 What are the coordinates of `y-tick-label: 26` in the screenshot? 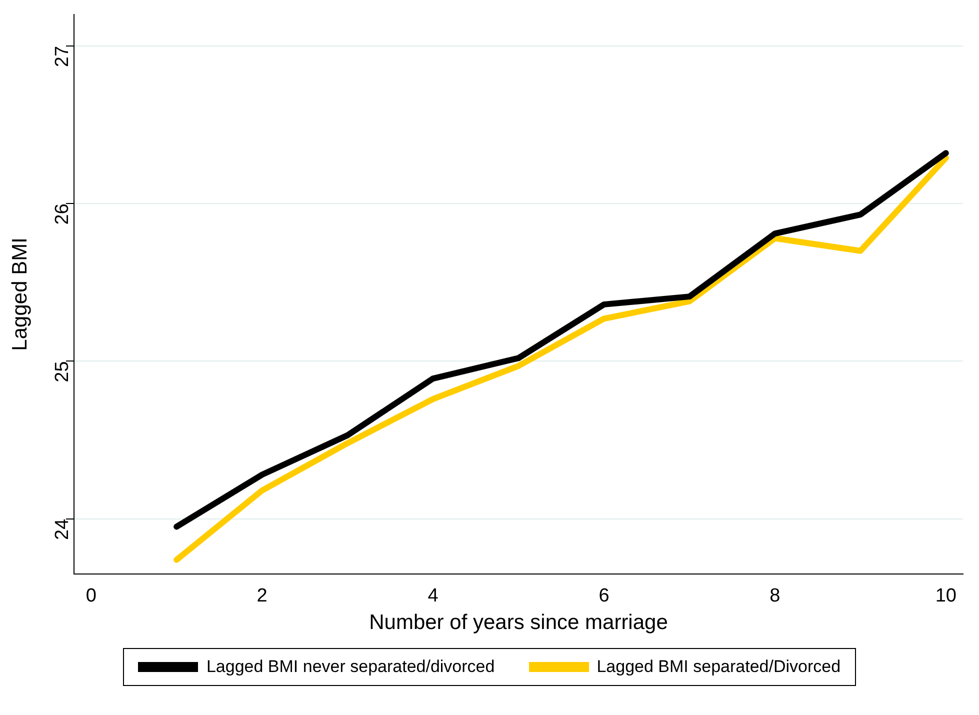 It's located at (63, 214).